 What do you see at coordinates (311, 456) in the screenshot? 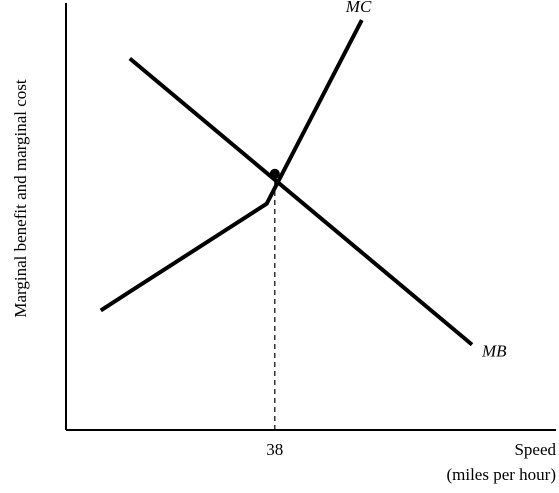
I see `x-axis-group: Speed (miles per hour)` at bounding box center [311, 456].